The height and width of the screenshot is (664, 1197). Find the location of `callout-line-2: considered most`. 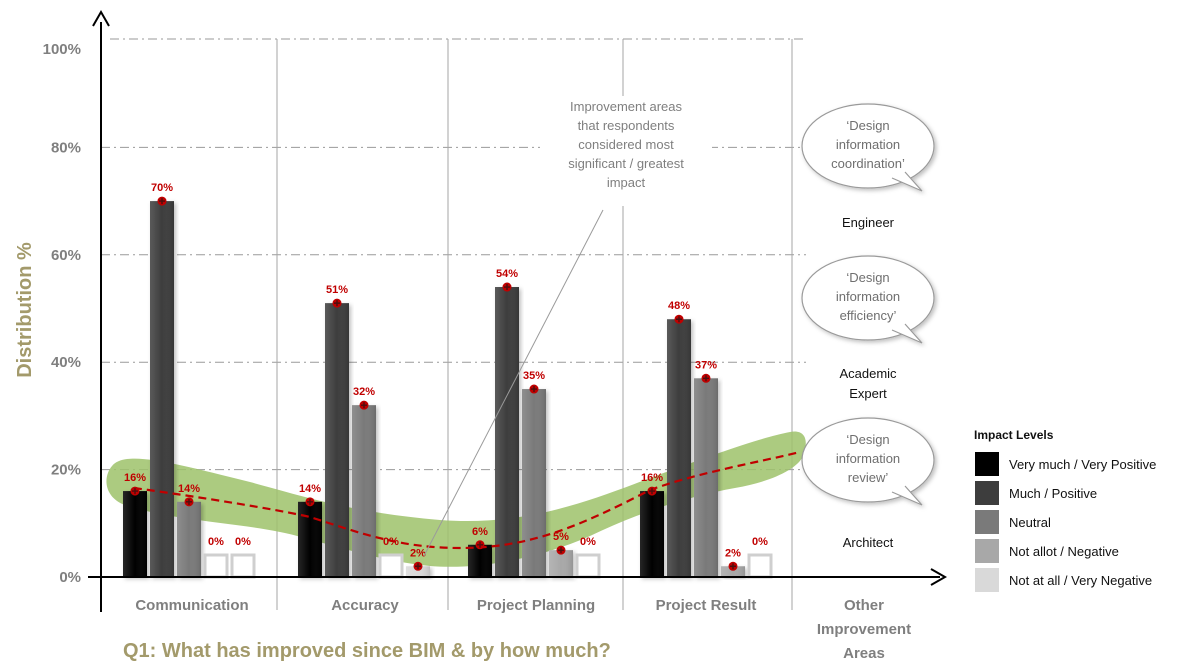

callout-line-2: considered most is located at coordinates (626, 144).